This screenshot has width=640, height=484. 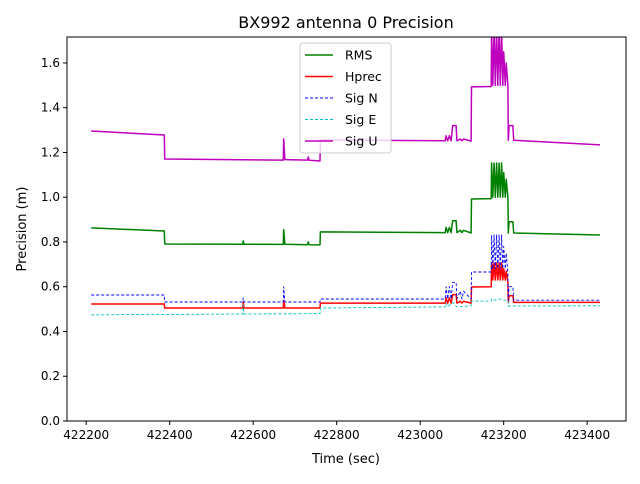 I want to click on y-tick-label: 1.6, so click(x=50, y=63).